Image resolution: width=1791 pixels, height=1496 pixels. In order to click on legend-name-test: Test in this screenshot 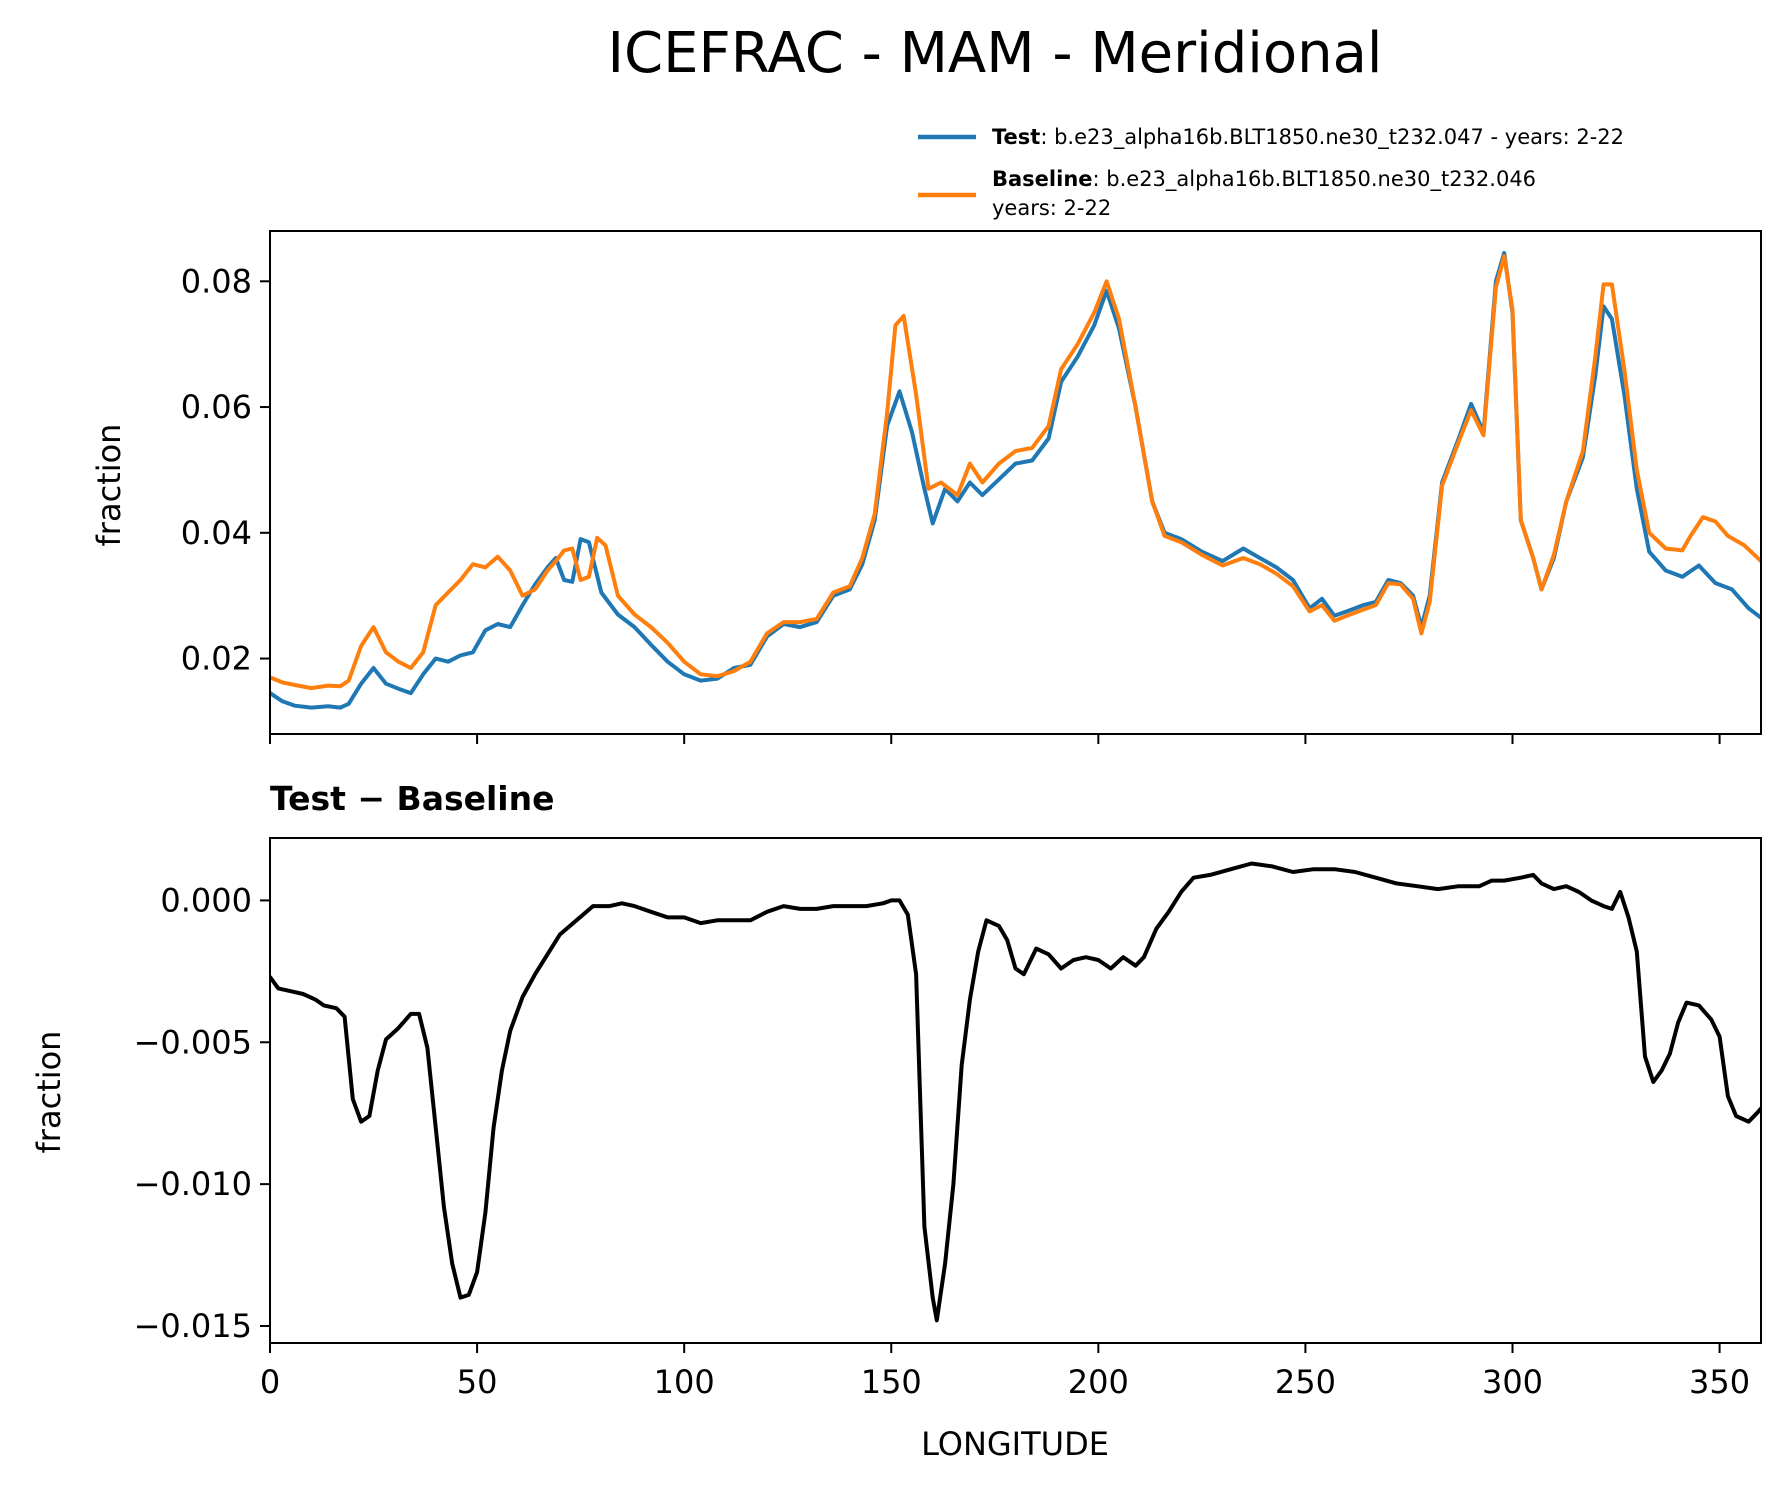, I will do `click(1016, 137)`.